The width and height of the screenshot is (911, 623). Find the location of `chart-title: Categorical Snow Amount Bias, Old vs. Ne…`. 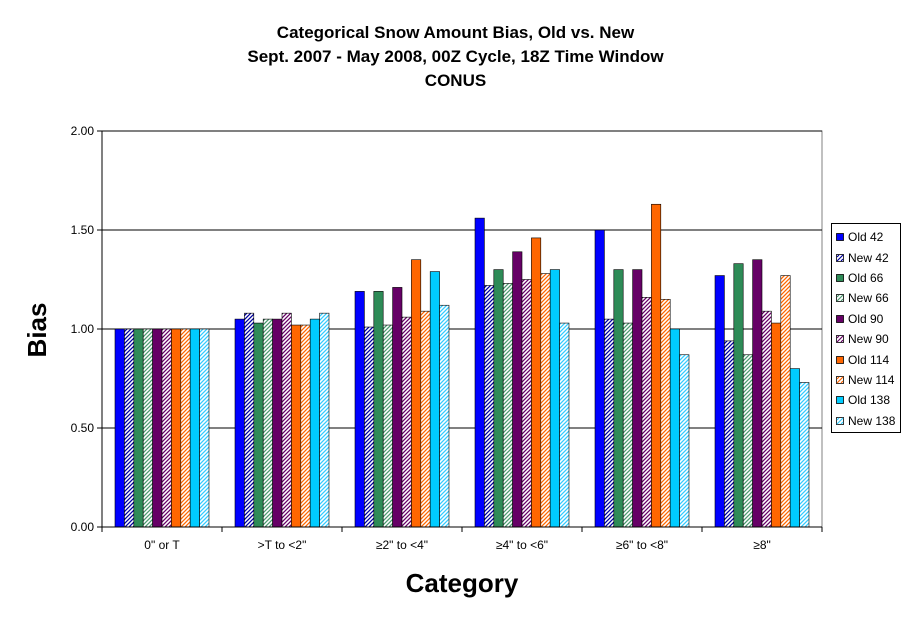

chart-title: Categorical Snow Amount Bias, Old vs. Ne… is located at coordinates (455, 32).